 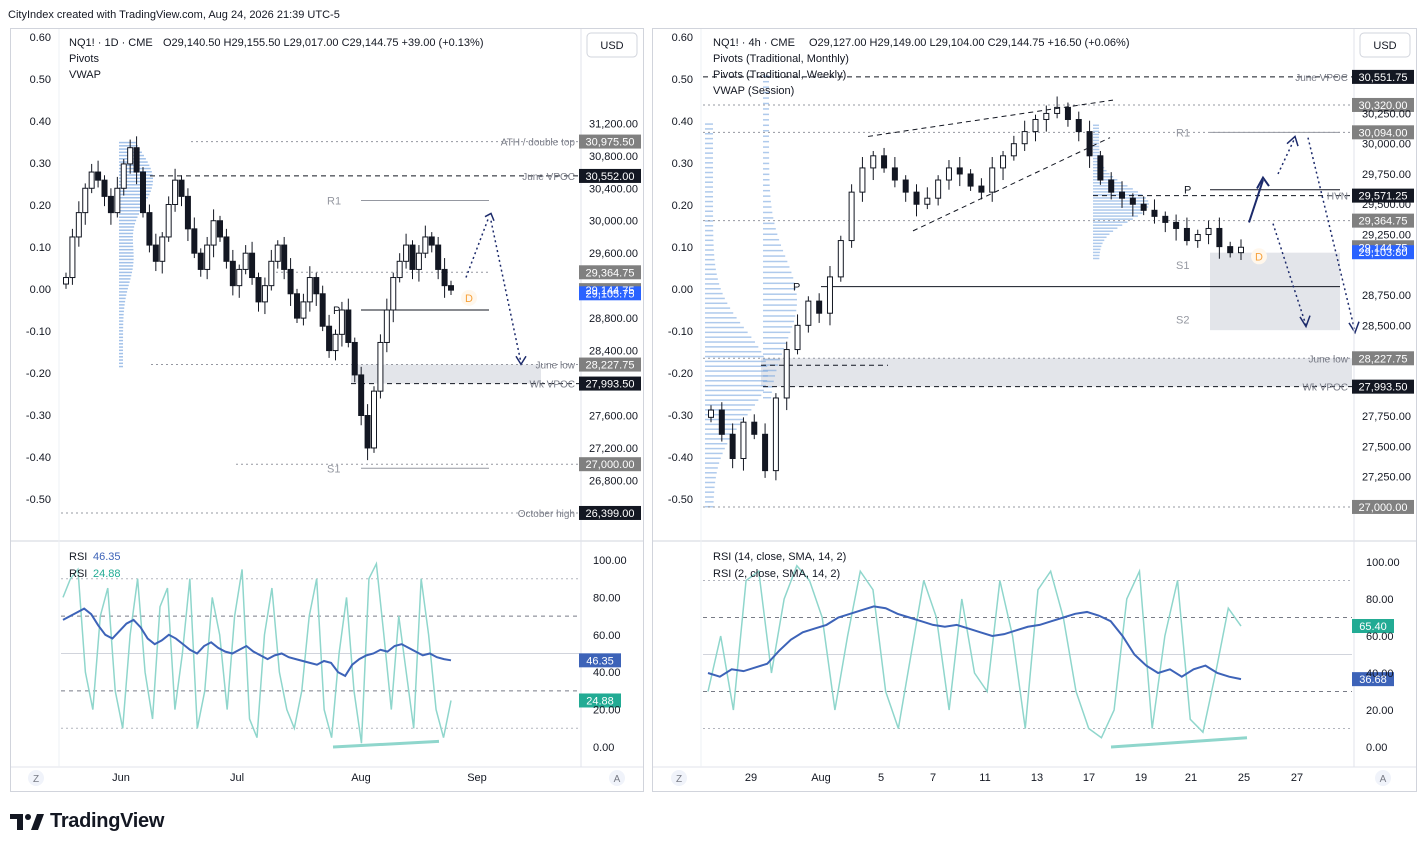 I want to click on pattern-badge, so click(x=1259, y=256).